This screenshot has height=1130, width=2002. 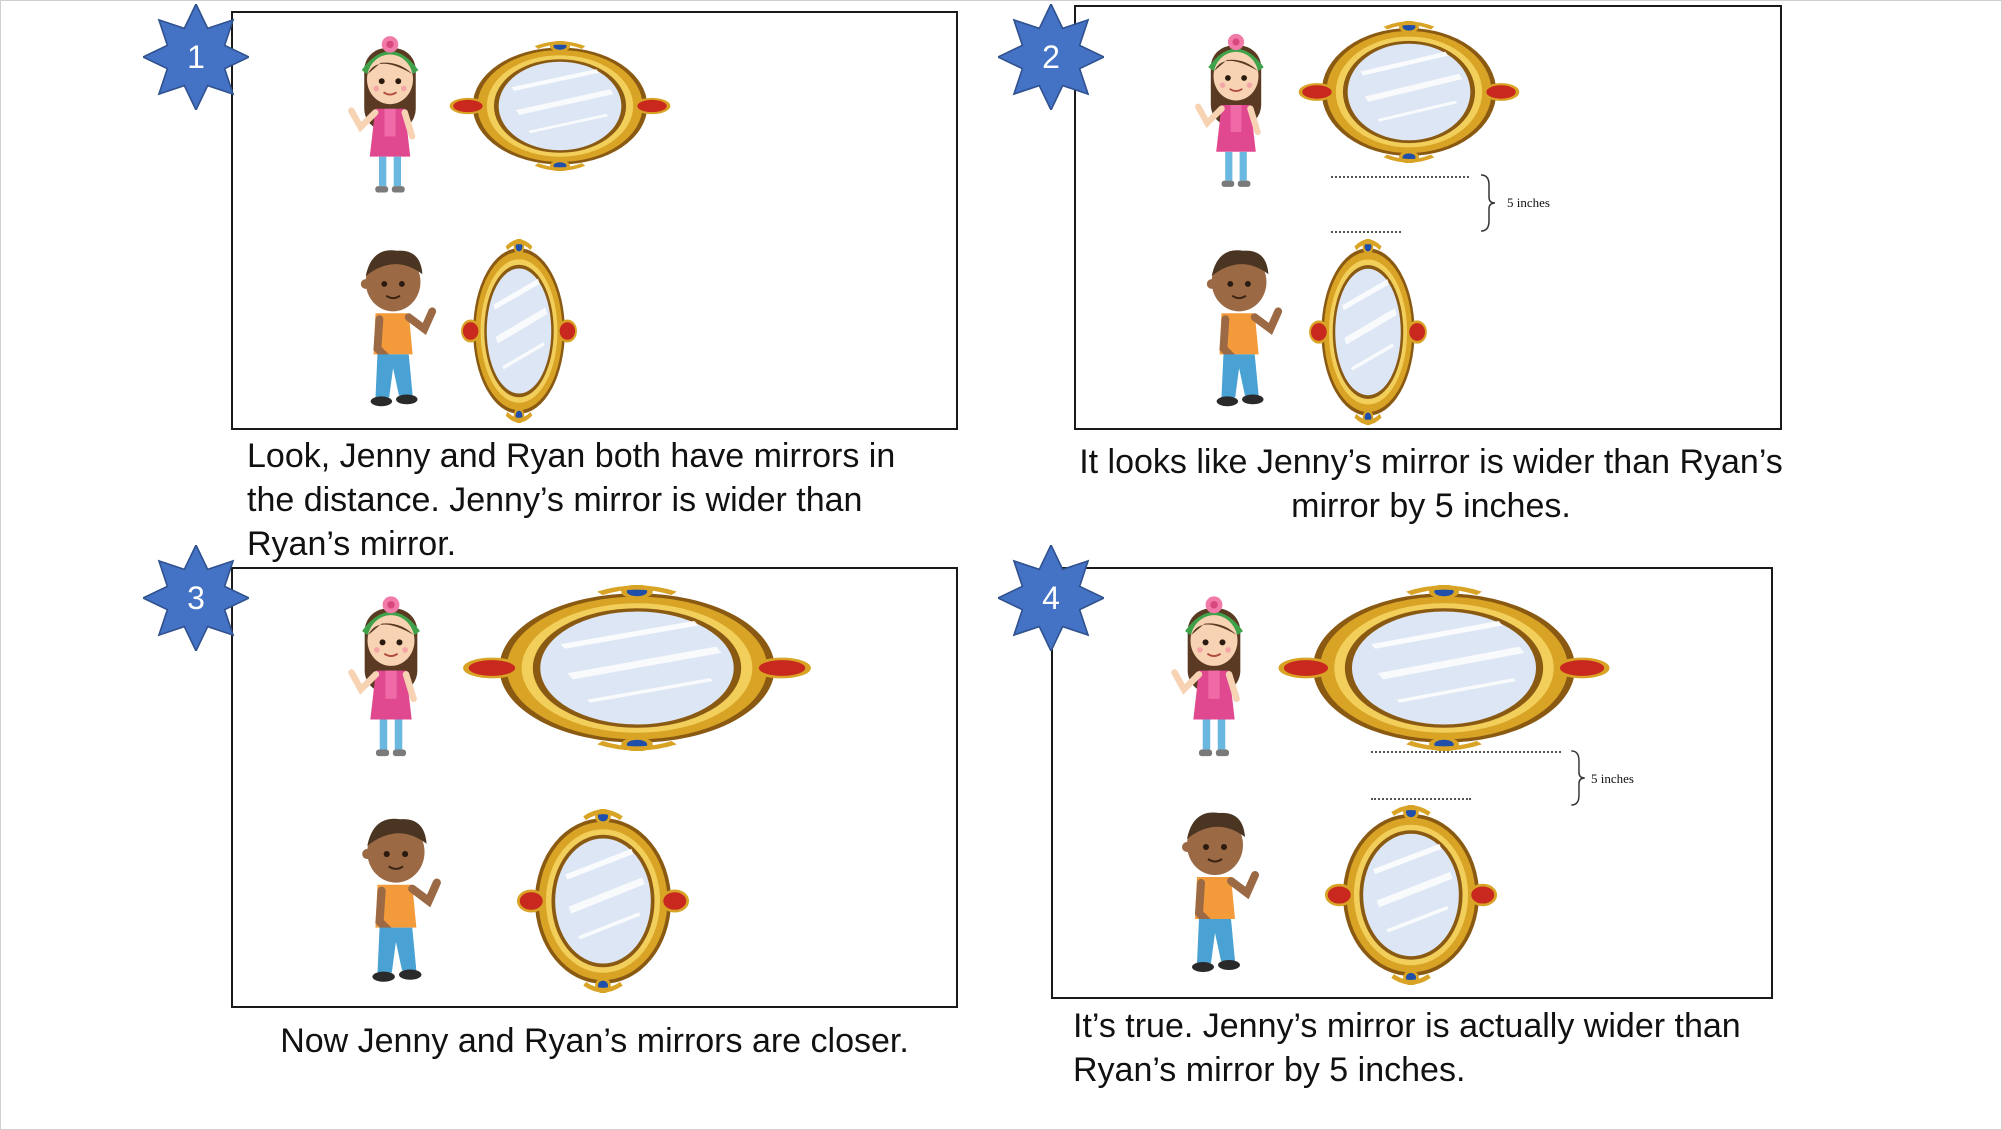 I want to click on caption-3: Now Jenny and Ryan’s mirrors are closer., so click(x=594, y=1041).